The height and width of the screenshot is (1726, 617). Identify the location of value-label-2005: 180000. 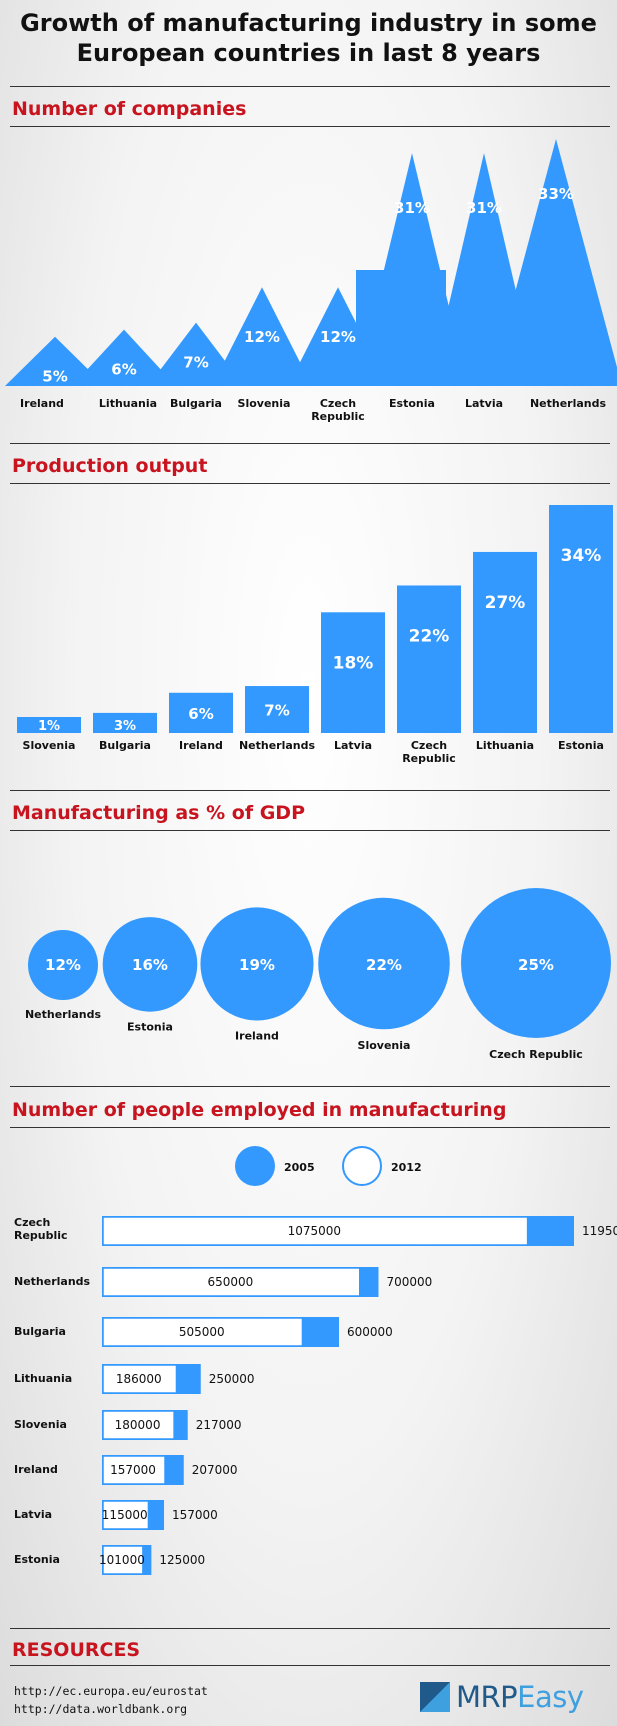
(138, 1425).